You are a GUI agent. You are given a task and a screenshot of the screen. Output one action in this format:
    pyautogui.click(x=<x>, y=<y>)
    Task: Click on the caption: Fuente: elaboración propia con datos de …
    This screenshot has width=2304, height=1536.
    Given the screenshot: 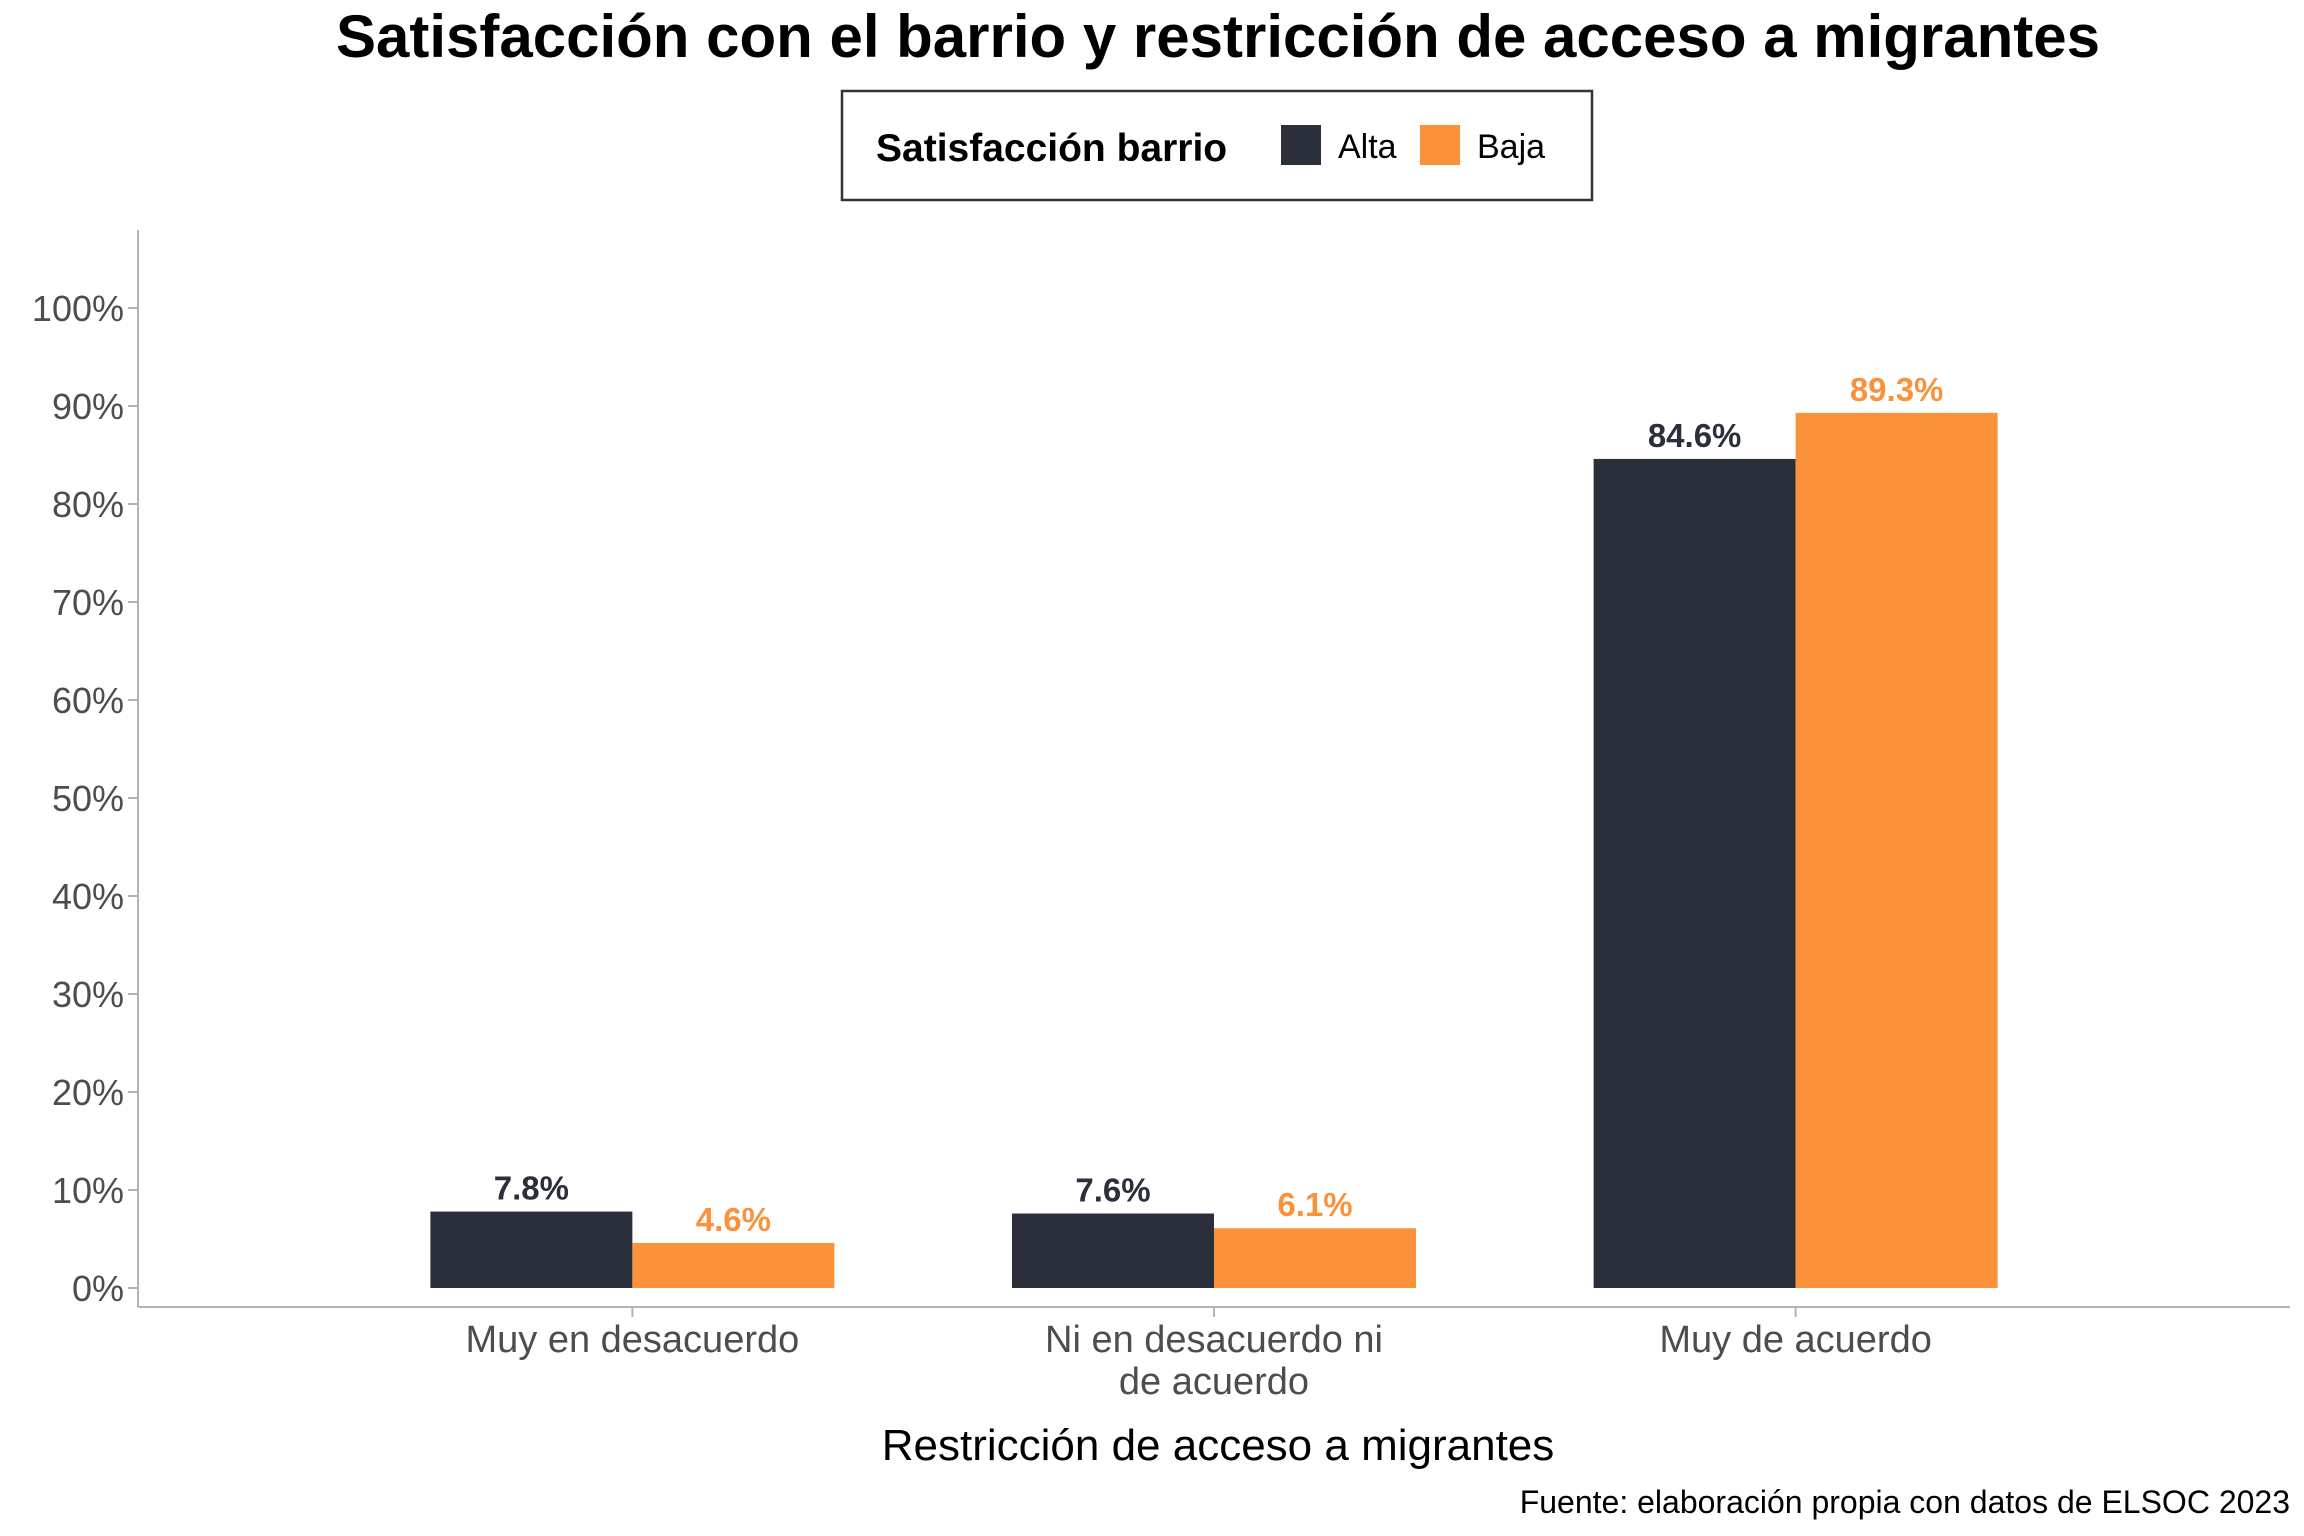 What is the action you would take?
    pyautogui.click(x=1905, y=1502)
    